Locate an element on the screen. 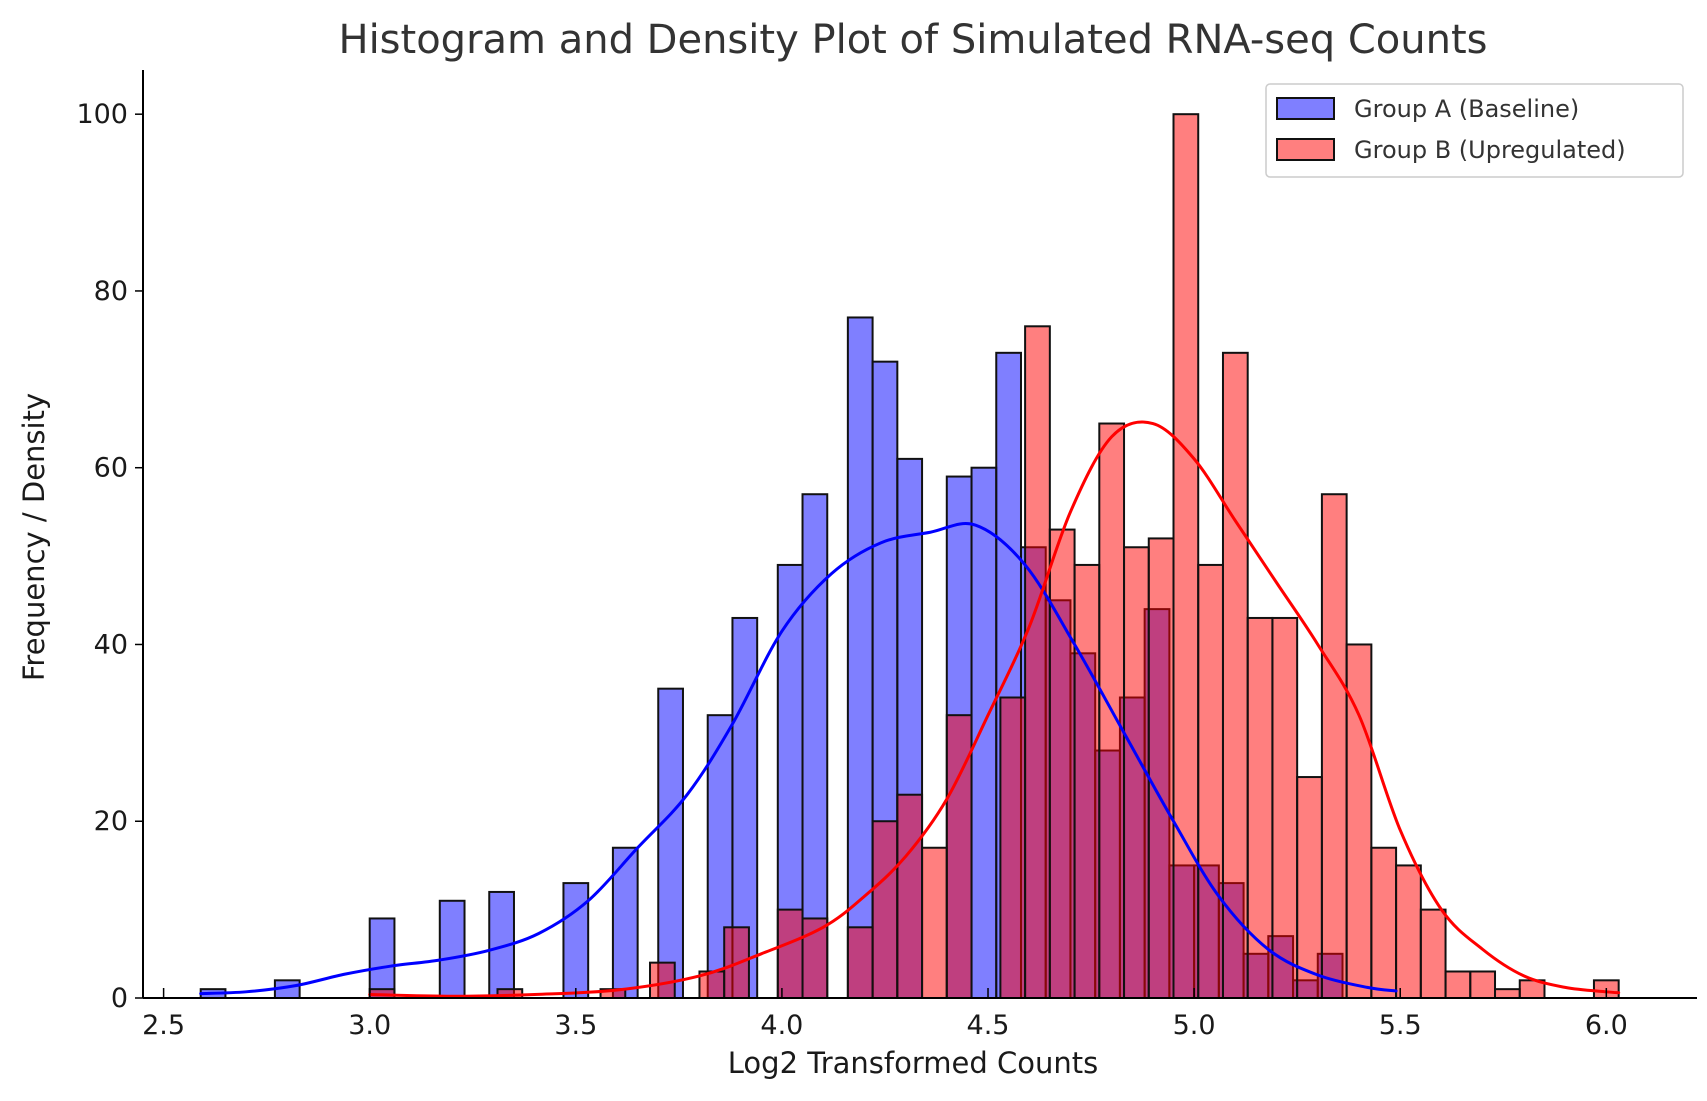 This screenshot has width=1707, height=1101. y-tick-label: 0 is located at coordinates (119, 998).